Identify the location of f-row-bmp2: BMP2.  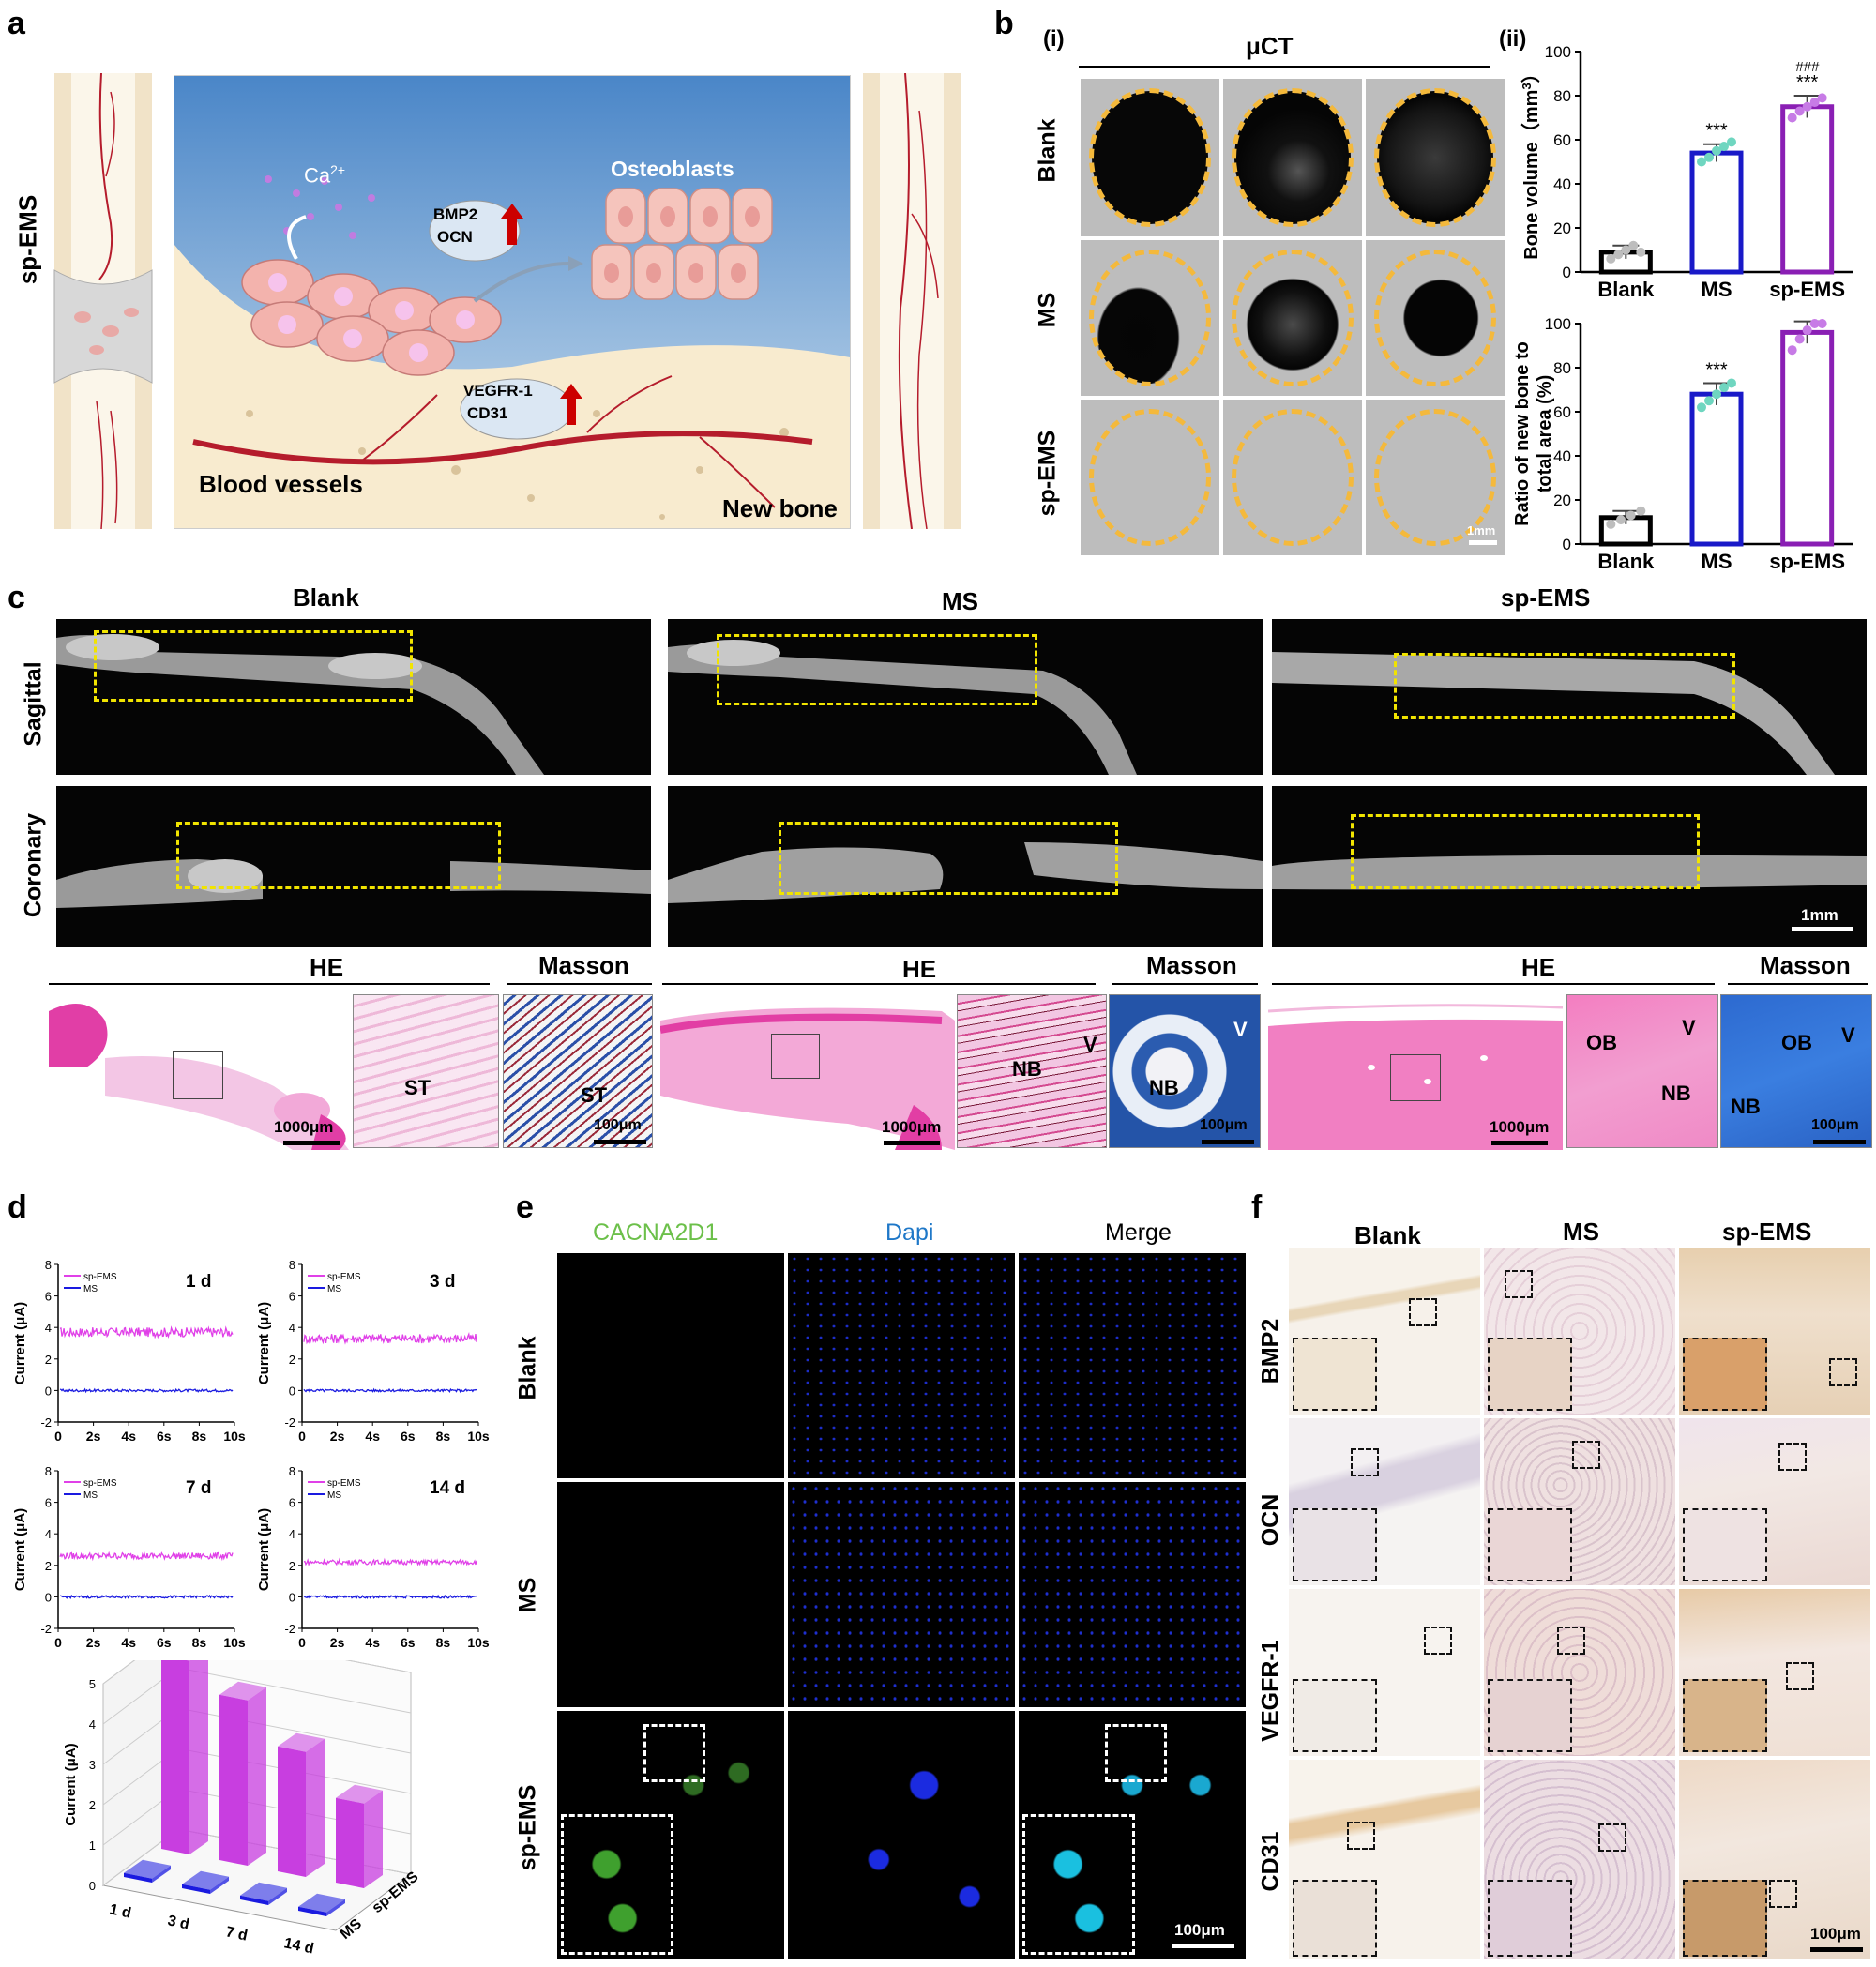
(1270, 1351).